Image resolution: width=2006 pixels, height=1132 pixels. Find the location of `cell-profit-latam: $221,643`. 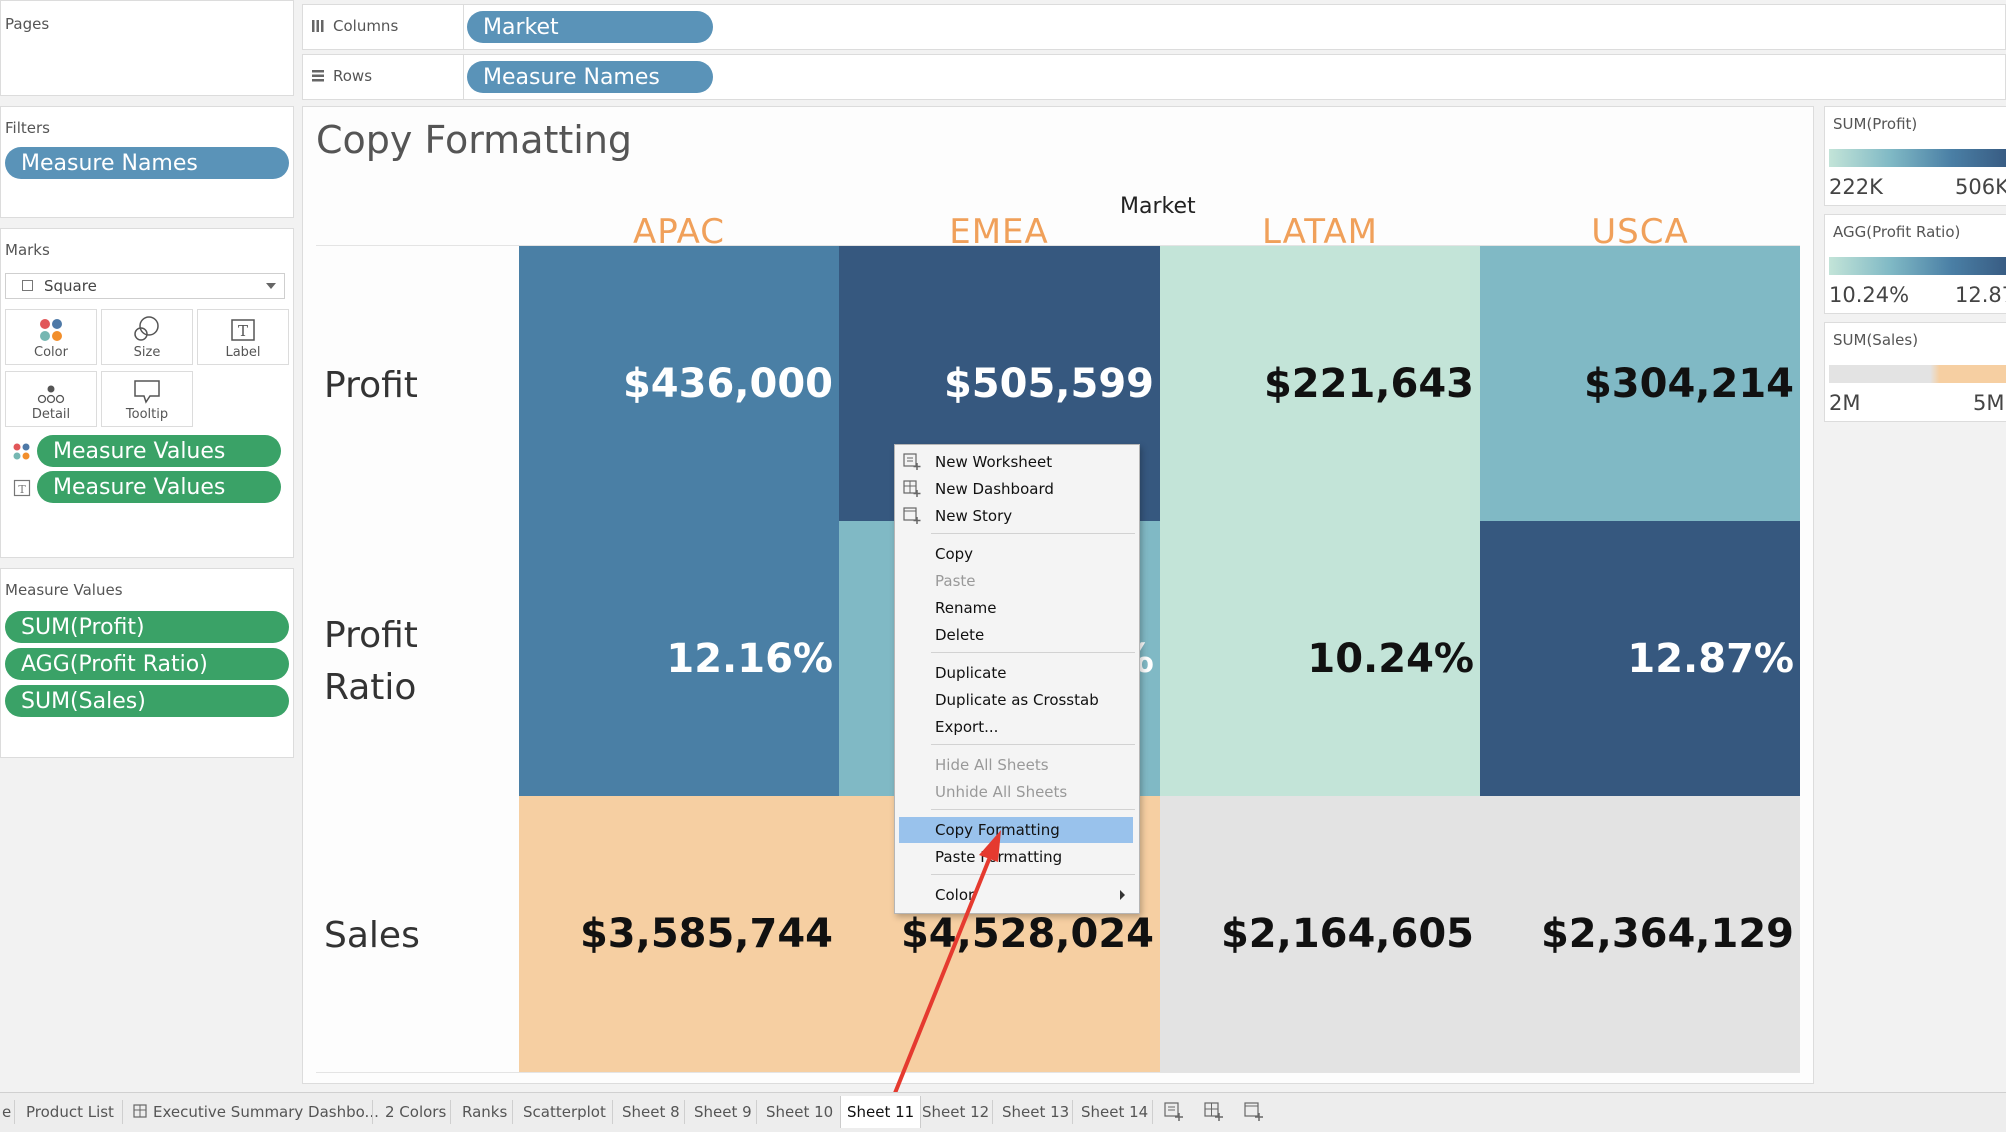

cell-profit-latam: $221,643 is located at coordinates (1320, 383).